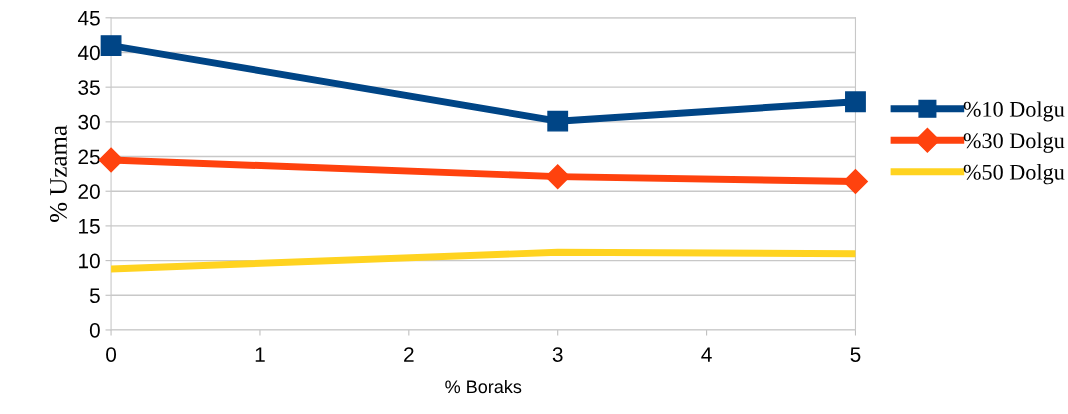  I want to click on y-tick-label: 5, so click(94, 296).